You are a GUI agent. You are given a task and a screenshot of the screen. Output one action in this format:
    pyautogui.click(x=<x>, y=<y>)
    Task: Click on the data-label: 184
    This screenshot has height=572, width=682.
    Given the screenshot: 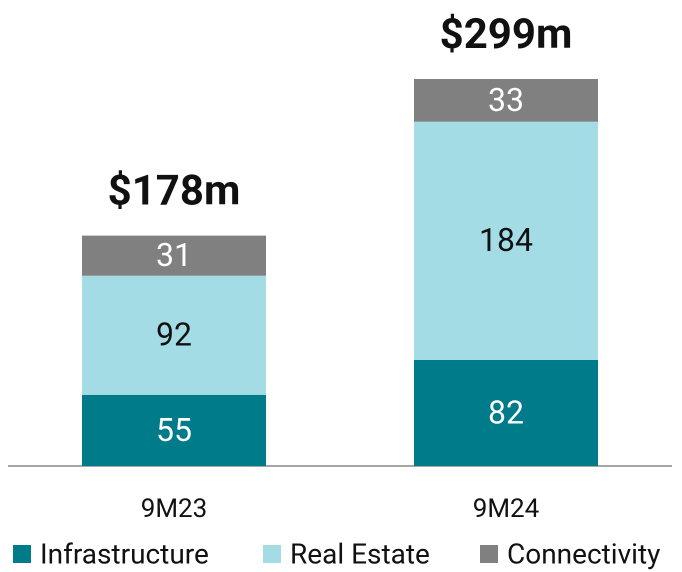 What is the action you would take?
    pyautogui.click(x=506, y=240)
    